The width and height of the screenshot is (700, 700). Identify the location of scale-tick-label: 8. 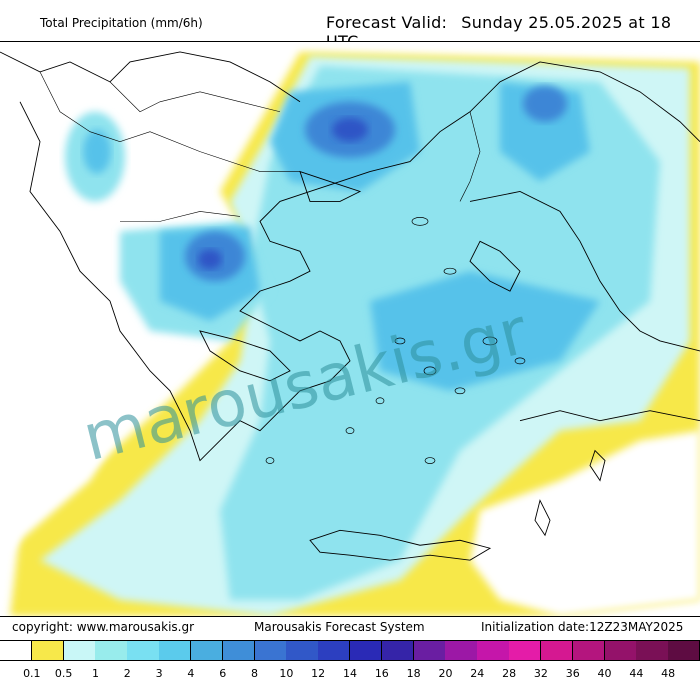
(255, 673).